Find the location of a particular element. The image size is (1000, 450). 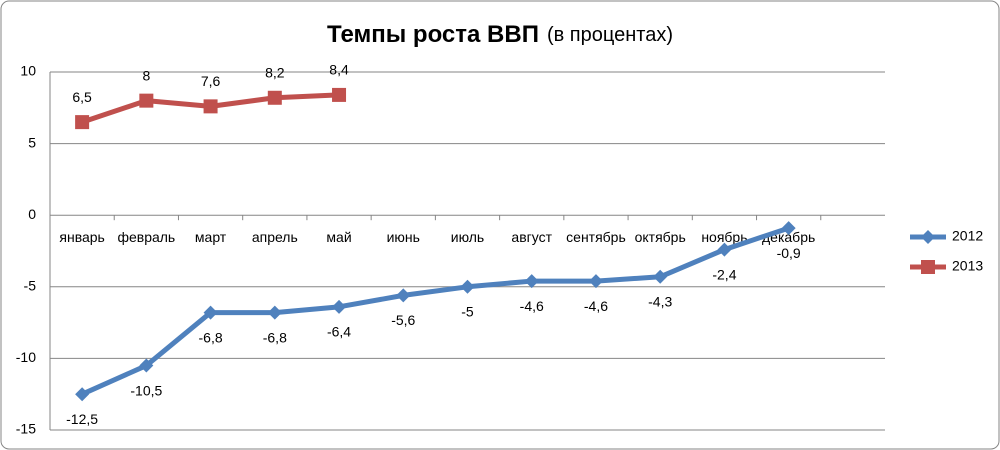

y-tick-label: 10 is located at coordinates (28, 71).